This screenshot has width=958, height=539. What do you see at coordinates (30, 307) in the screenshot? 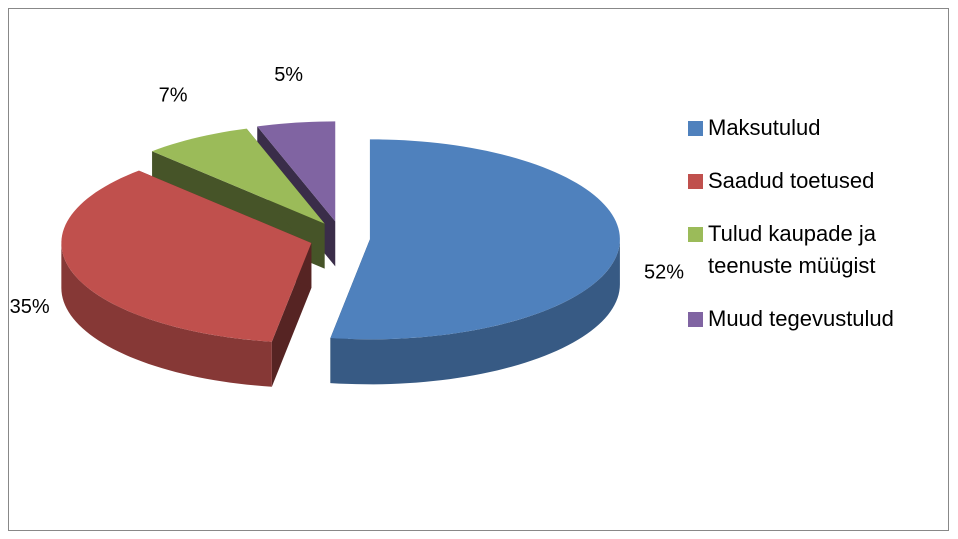
I see `data-label: 35%` at bounding box center [30, 307].